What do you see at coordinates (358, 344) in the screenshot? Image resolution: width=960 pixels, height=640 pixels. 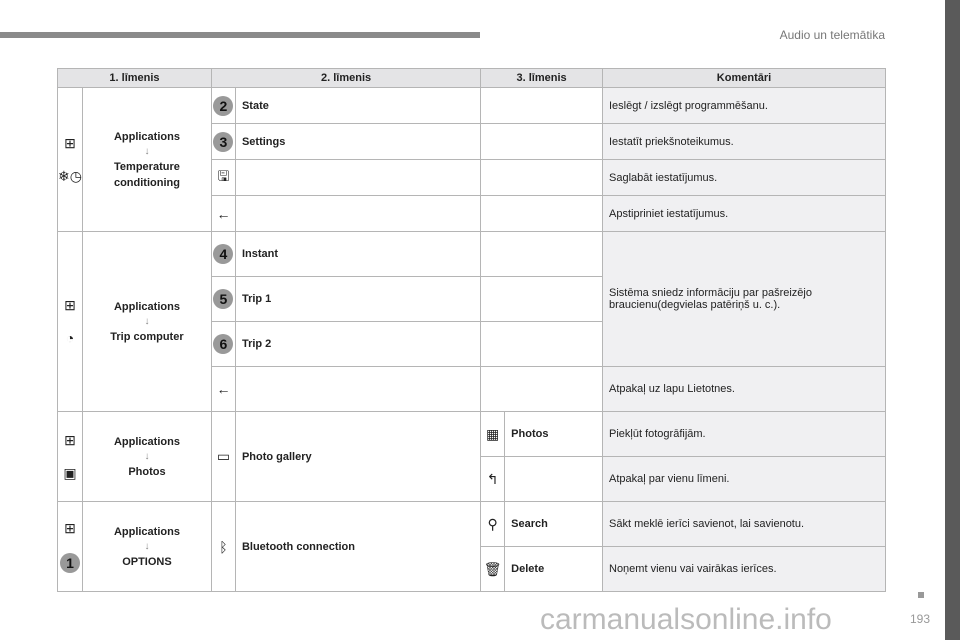 I see `level2-label: Trip 2` at bounding box center [358, 344].